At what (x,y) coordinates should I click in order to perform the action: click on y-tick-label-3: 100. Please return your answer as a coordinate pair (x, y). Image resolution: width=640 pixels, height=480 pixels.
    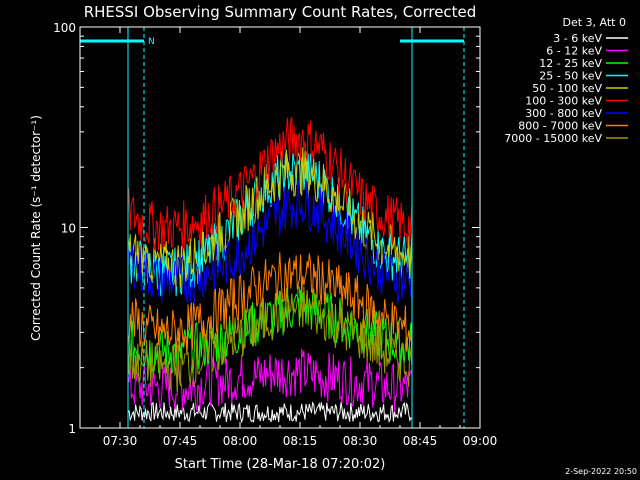
    Looking at the image, I should click on (64, 28).